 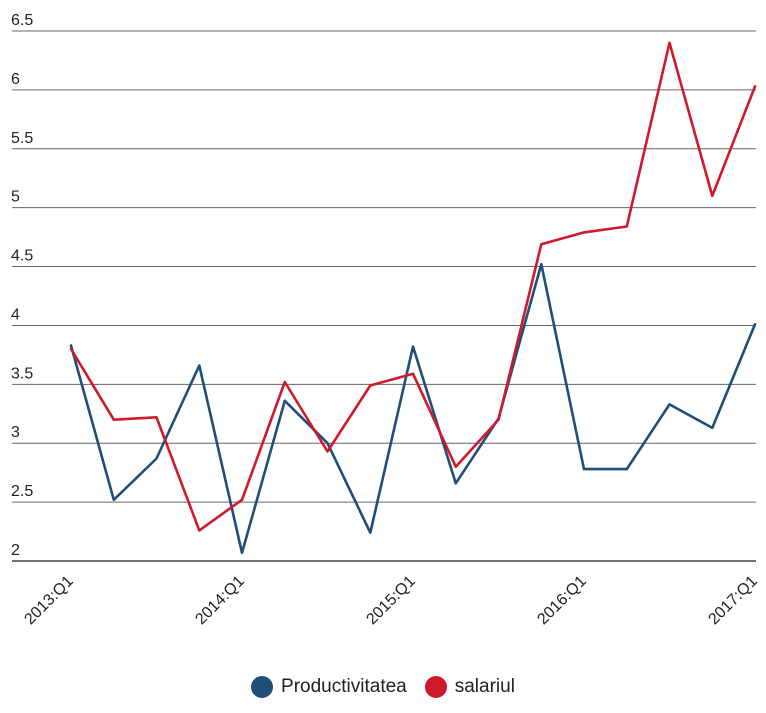 I want to click on legend-label-productivitatea: Productivitatea, so click(x=344, y=686).